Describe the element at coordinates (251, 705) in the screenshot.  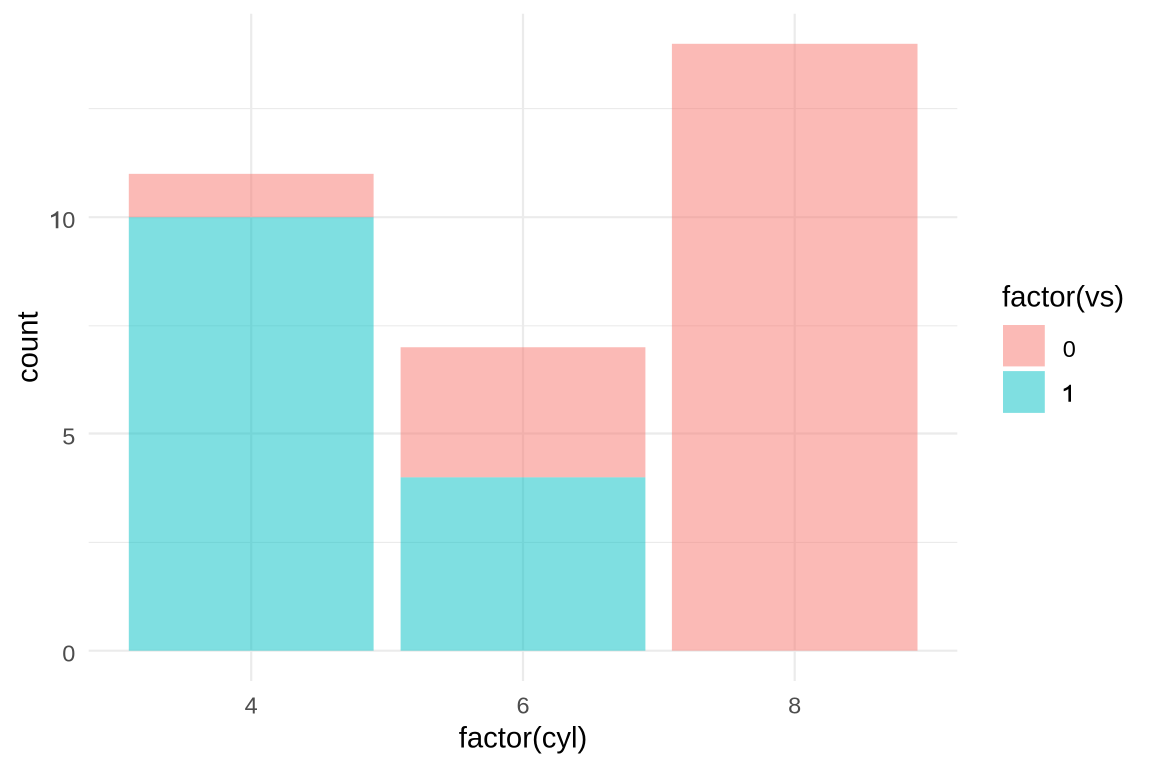
I see `svg-text: 4` at that location.